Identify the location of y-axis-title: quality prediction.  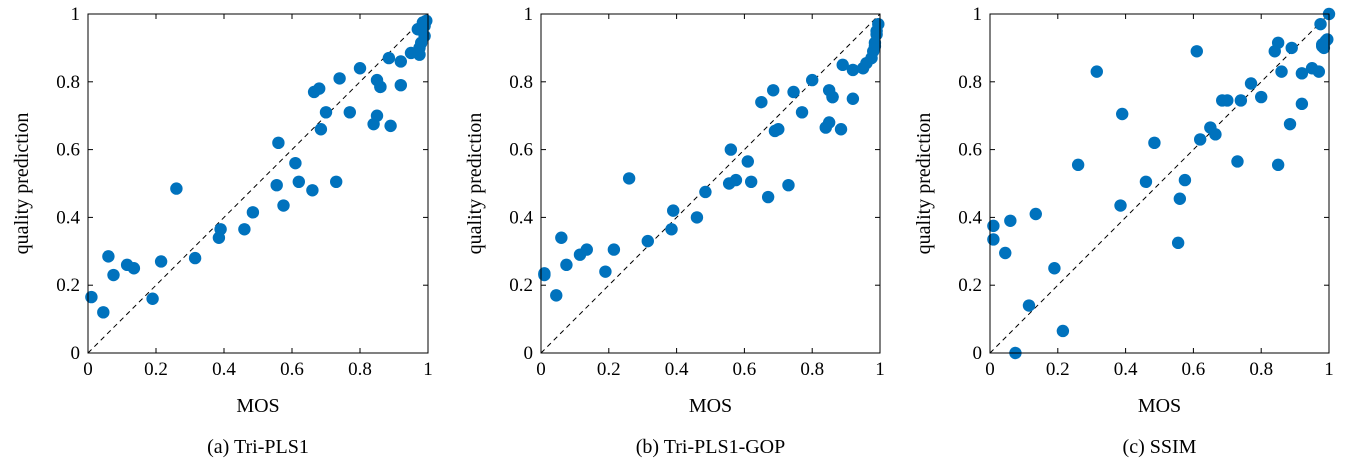
(475, 184).